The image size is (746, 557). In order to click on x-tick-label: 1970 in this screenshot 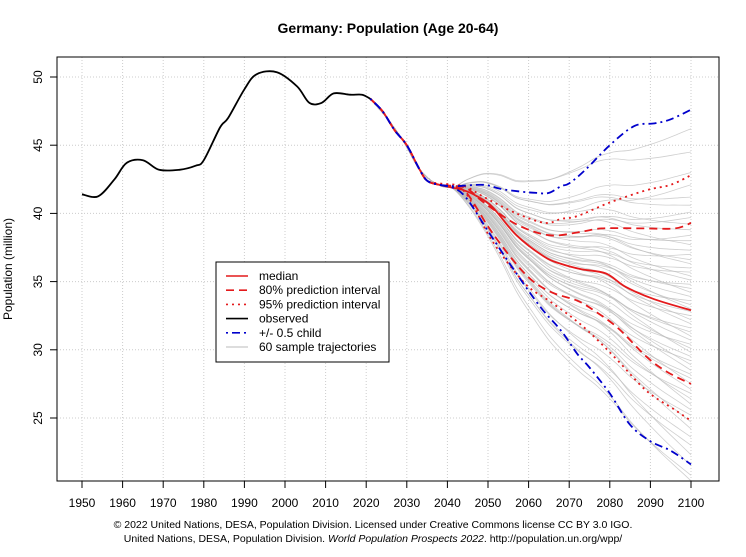, I will do `click(163, 503)`.